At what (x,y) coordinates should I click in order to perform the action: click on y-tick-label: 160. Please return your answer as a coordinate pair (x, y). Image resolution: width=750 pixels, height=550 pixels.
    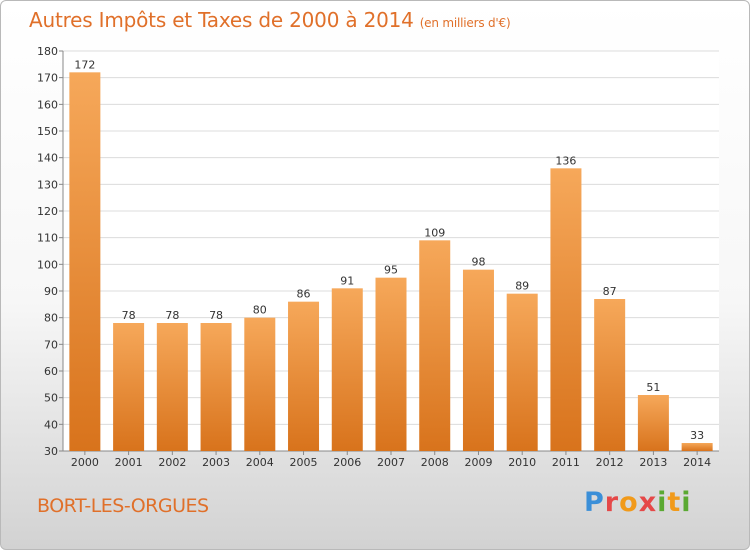
    Looking at the image, I should click on (47, 104).